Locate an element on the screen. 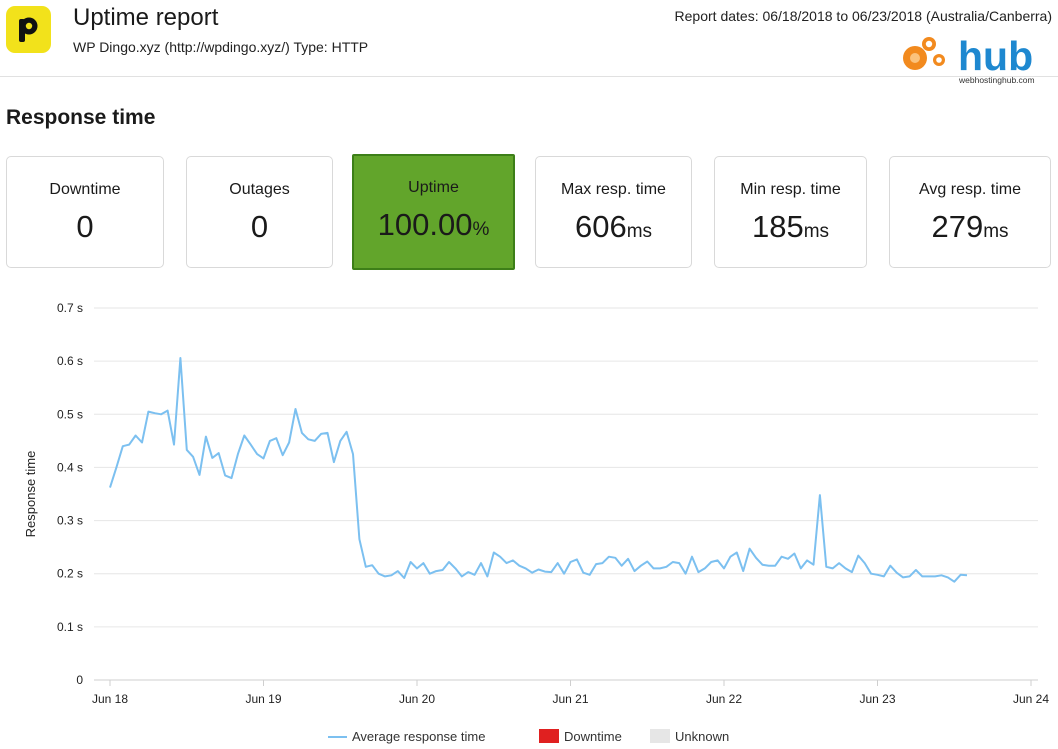 This screenshot has height=749, width=1058. min-resp-value: 185ms is located at coordinates (790, 227).